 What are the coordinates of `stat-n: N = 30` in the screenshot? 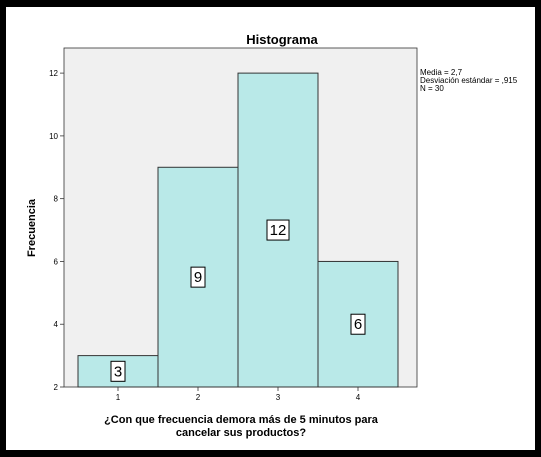 It's located at (432, 88).